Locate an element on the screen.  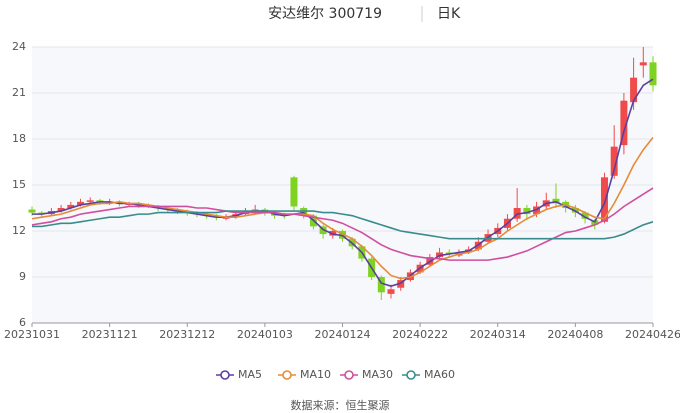
y-tick-label: 15 is located at coordinates (19, 184).